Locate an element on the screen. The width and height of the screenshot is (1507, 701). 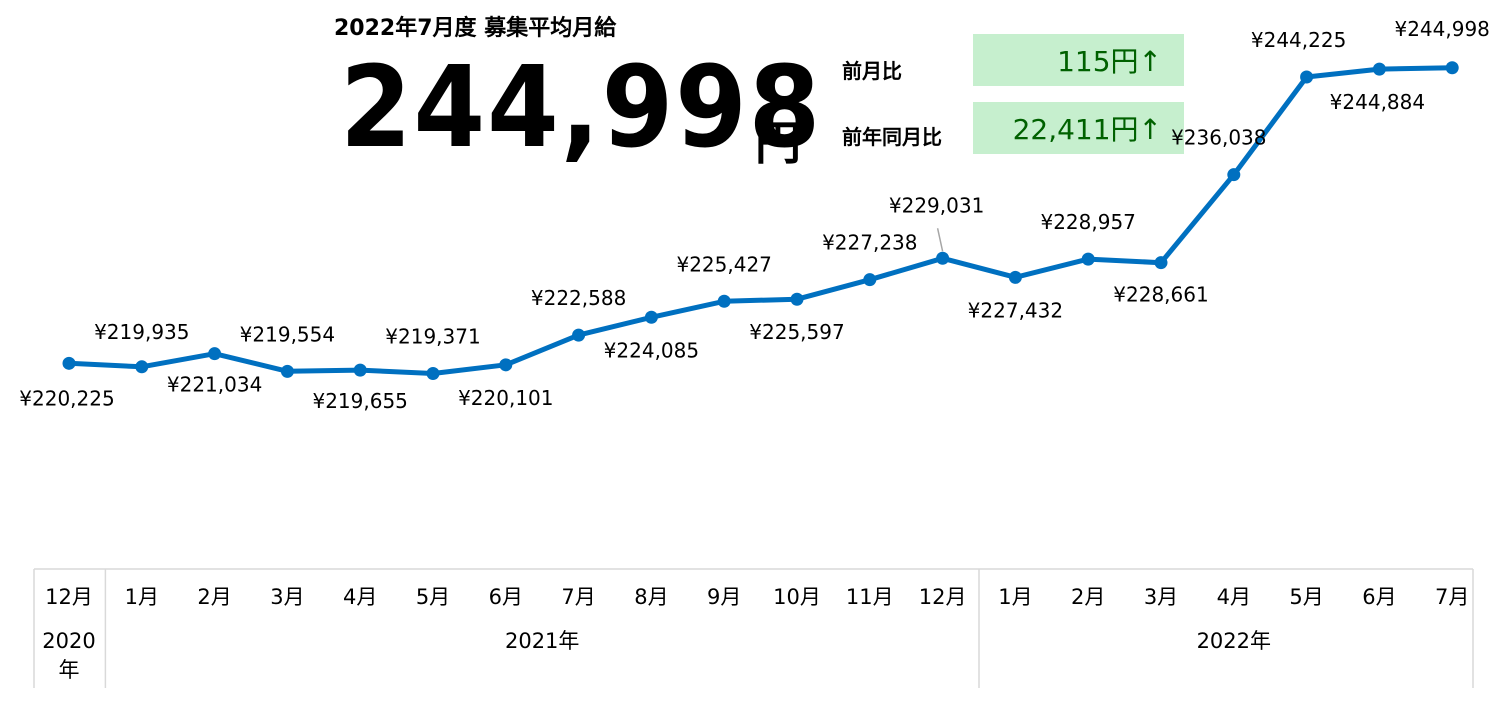
data-label: ¥228,957 is located at coordinates (1087, 222).